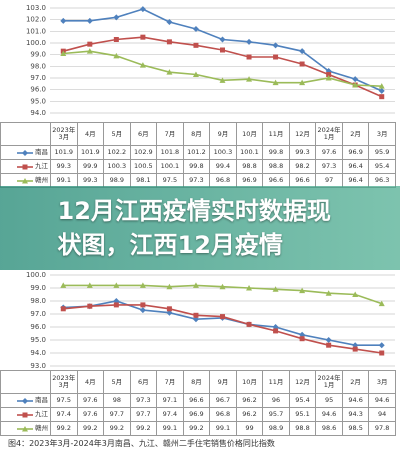 This screenshot has height=453, width=400. I want to click on value-cell: 98, so click(117, 400).